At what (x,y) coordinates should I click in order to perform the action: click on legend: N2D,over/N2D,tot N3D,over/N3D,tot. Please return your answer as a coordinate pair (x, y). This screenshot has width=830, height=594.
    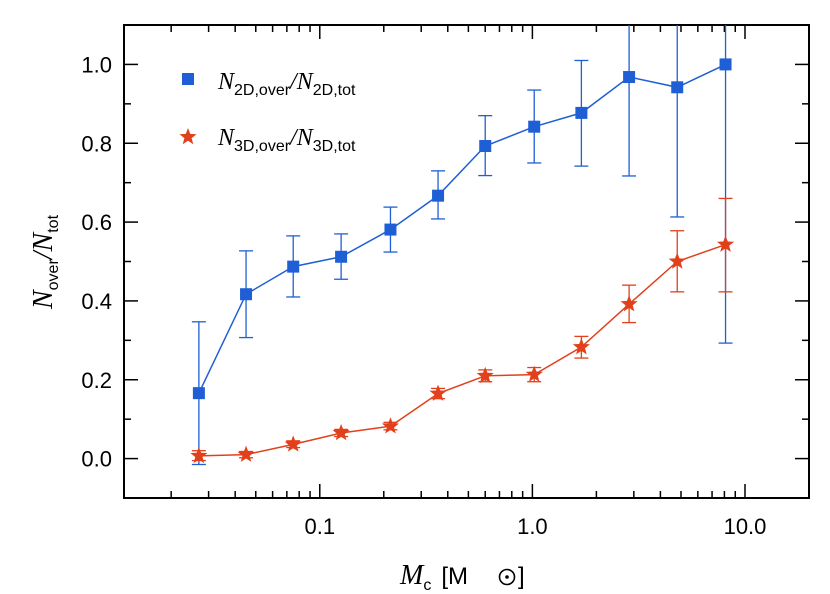
    Looking at the image, I should click on (267, 112).